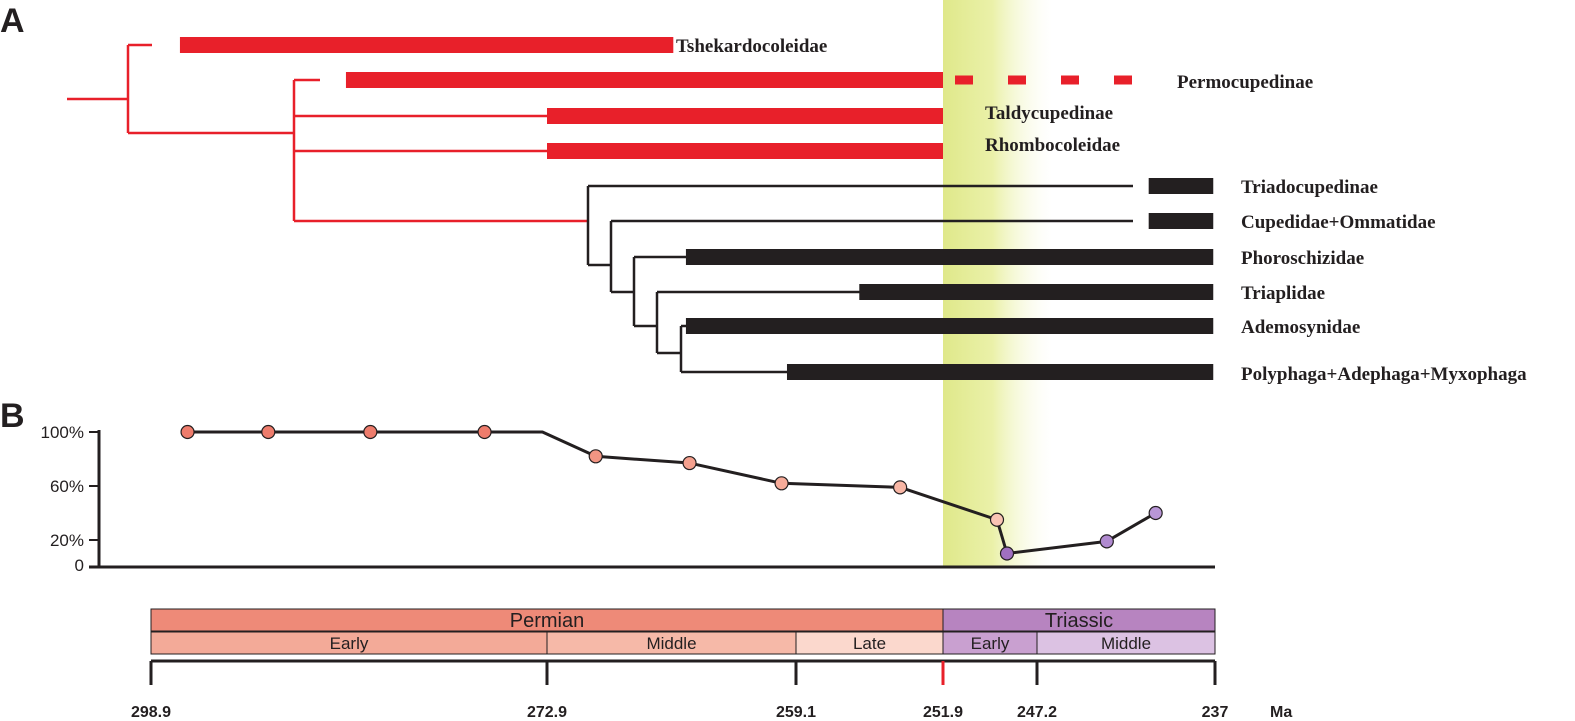  Describe the element at coordinates (547, 712) in the screenshot. I see `age-tick-label: 272.9` at that location.